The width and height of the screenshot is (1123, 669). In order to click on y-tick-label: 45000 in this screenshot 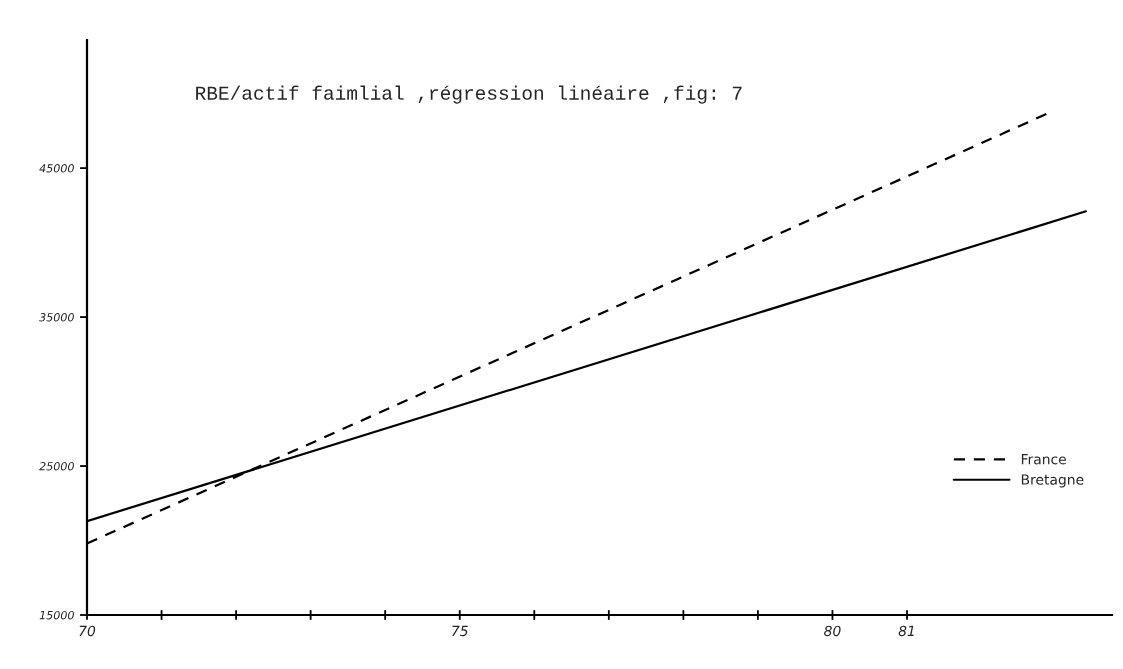, I will do `click(56, 168)`.